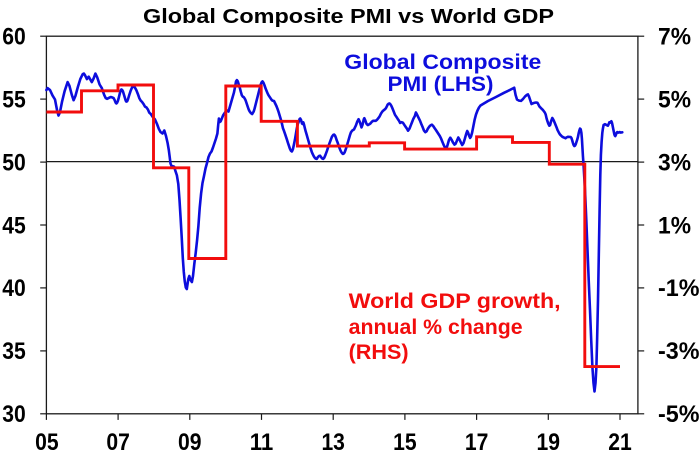  I want to click on svg-text: 40, so click(14, 288).